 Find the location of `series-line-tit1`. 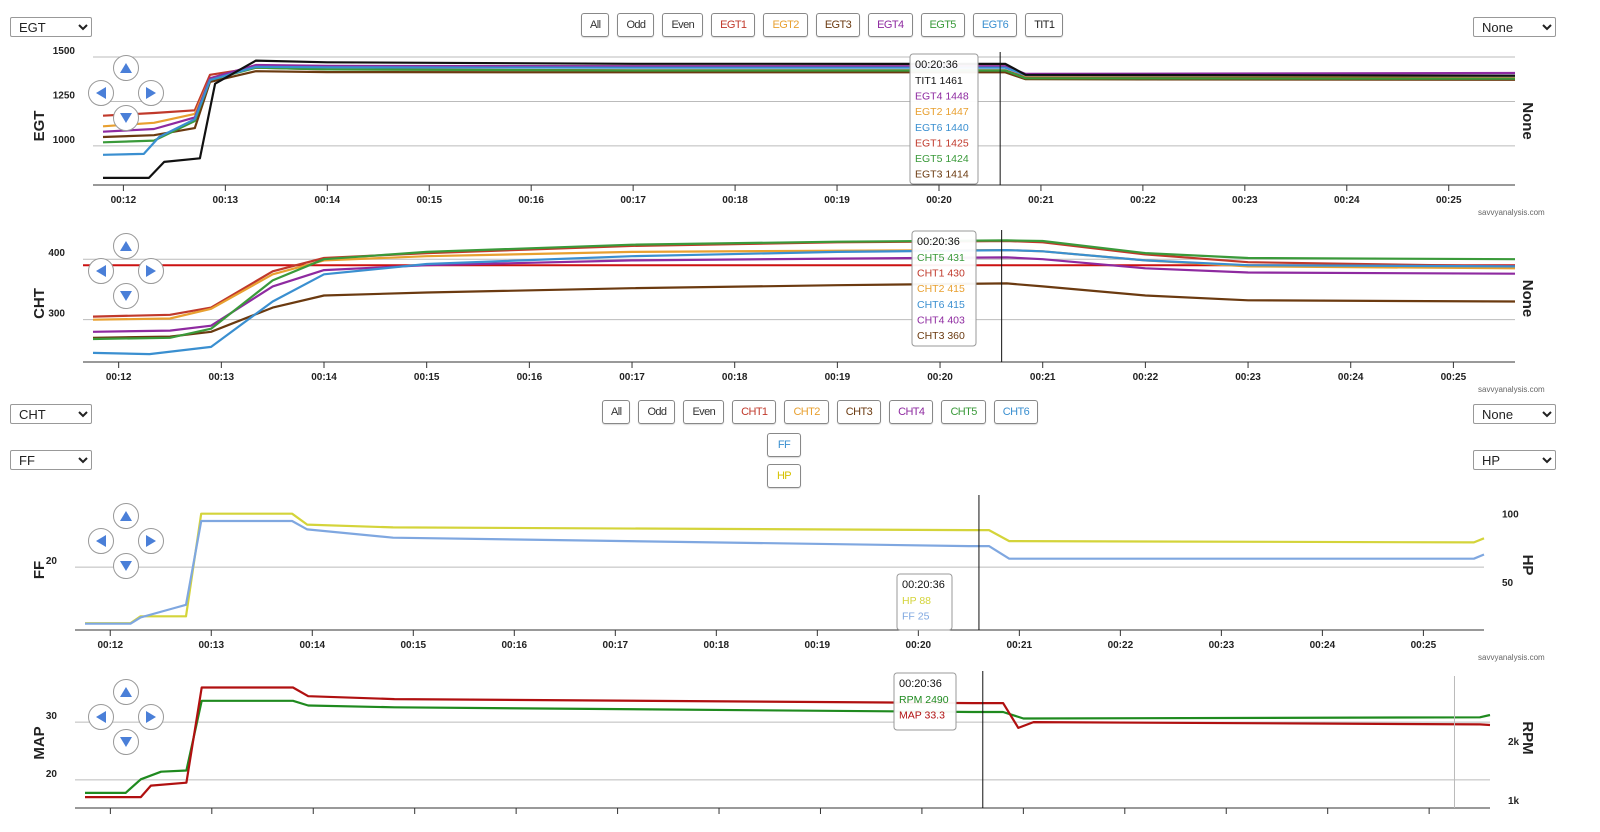

series-line-tit1 is located at coordinates (809, 119).